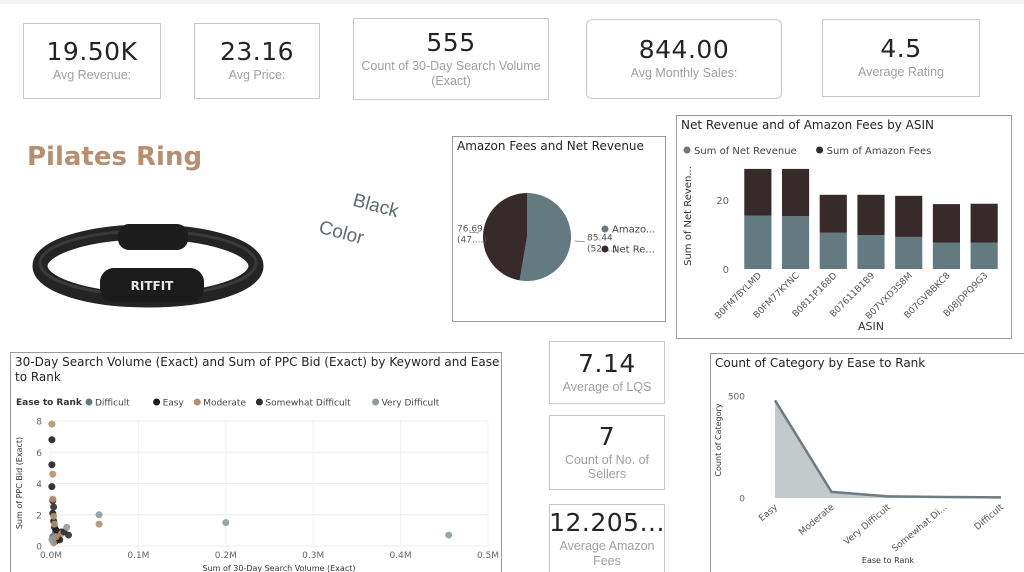 The height and width of the screenshot is (572, 1024). I want to click on kpi-label: Avg Price:, so click(257, 75).